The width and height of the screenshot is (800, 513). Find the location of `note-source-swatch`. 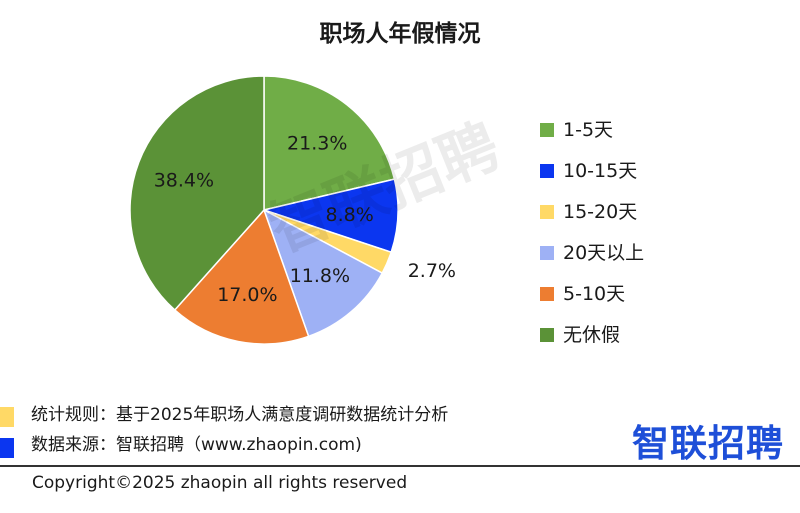

note-source-swatch is located at coordinates (7, 448).